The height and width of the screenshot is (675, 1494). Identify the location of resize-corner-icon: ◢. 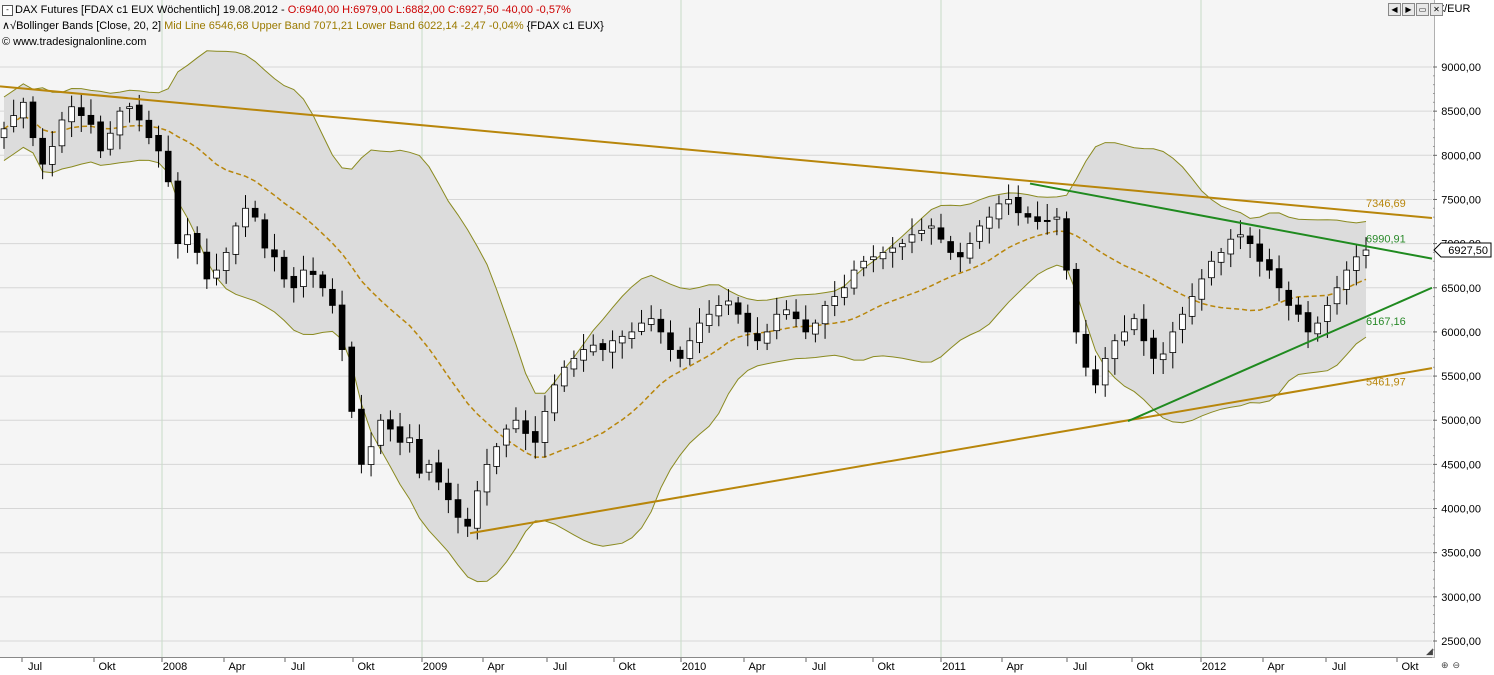
(1429, 651).